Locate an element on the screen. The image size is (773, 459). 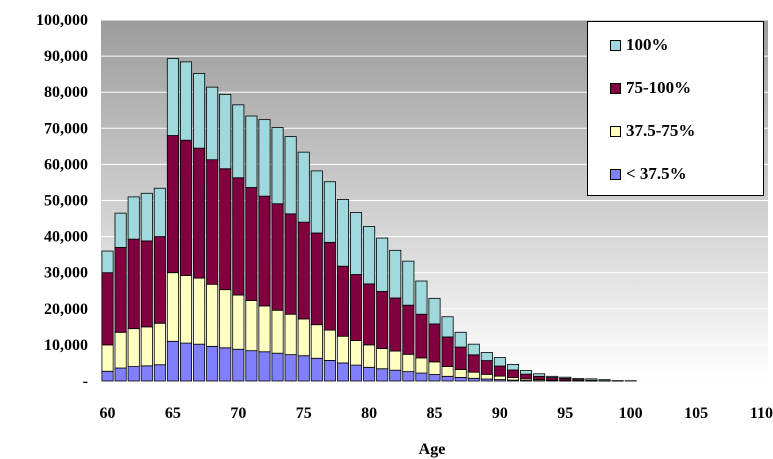
x-tick-label: 110 is located at coordinates (761, 413).